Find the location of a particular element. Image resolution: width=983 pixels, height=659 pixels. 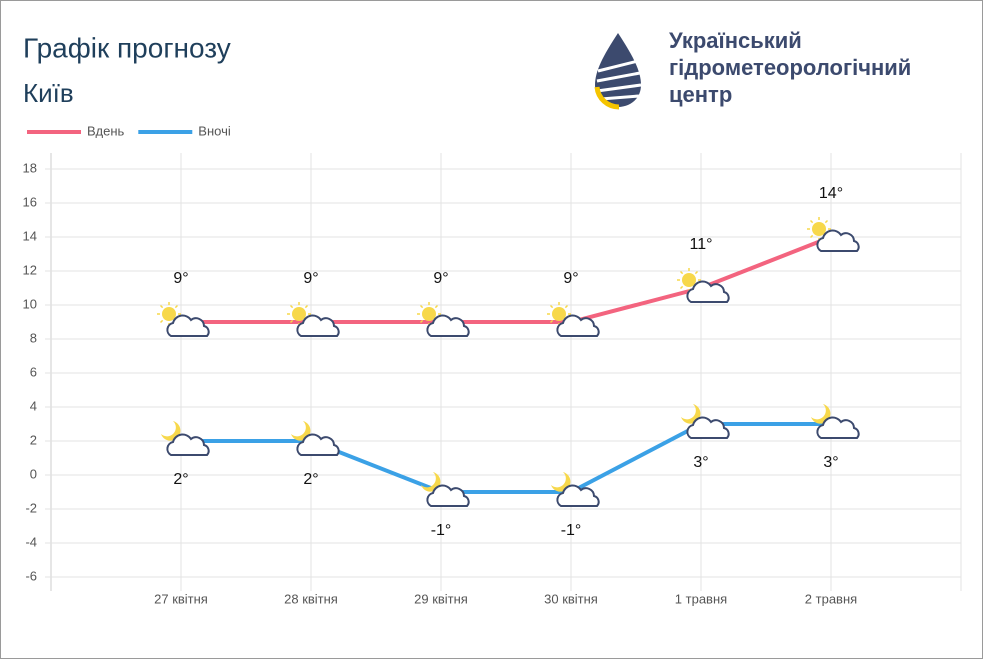

x-tick-label: 1 травня is located at coordinates (701, 598).